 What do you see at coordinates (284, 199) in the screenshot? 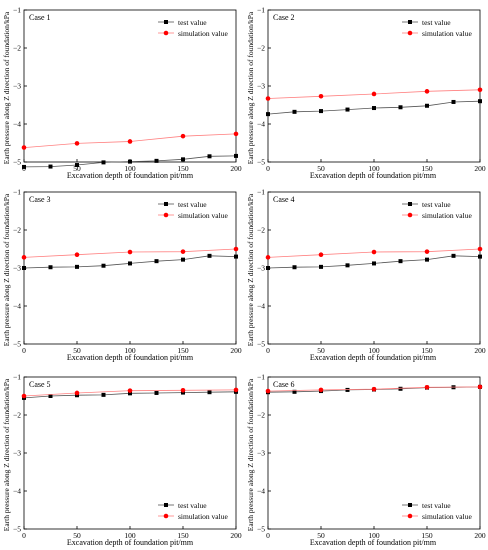
I see `chart-title: Case 4` at bounding box center [284, 199].